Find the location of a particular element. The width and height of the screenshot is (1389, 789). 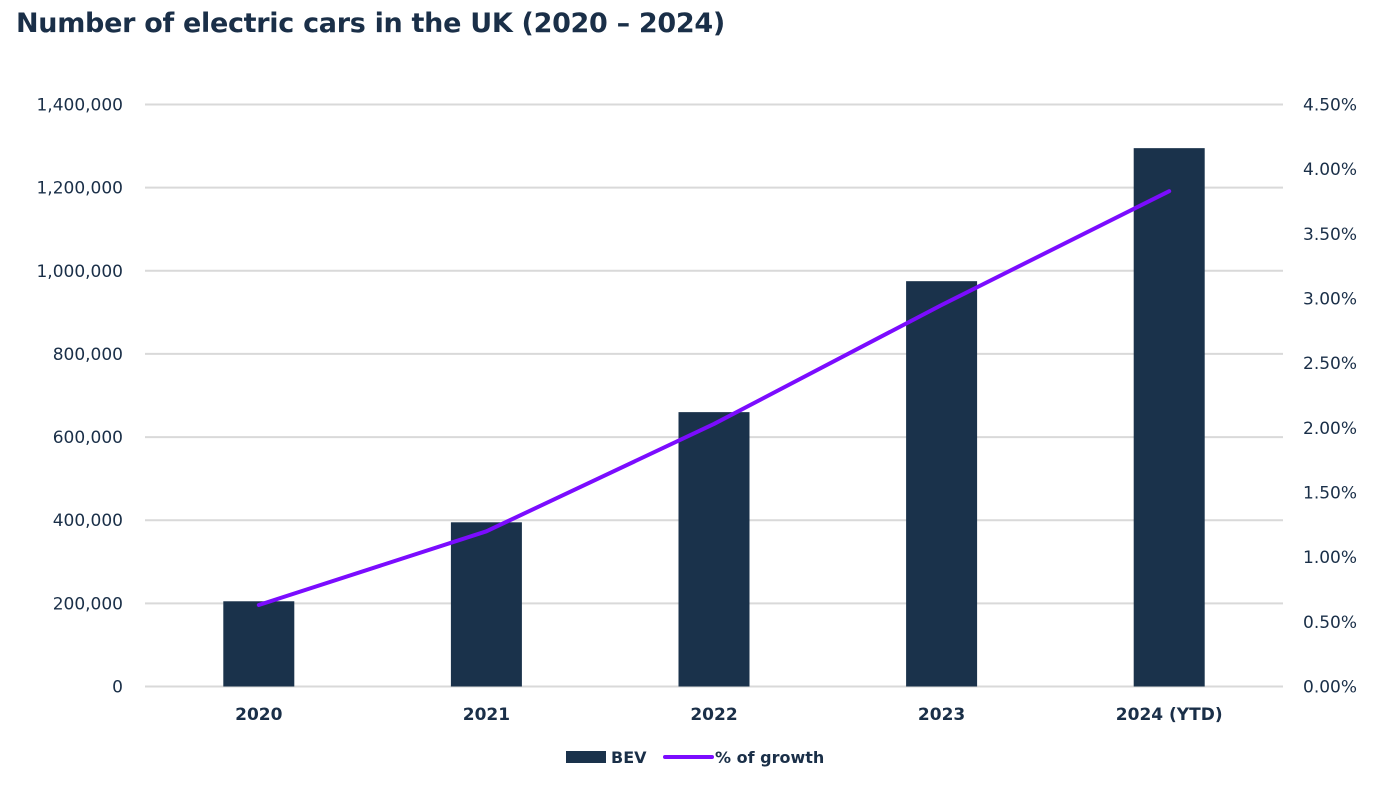

bar-2020 is located at coordinates (259, 644).